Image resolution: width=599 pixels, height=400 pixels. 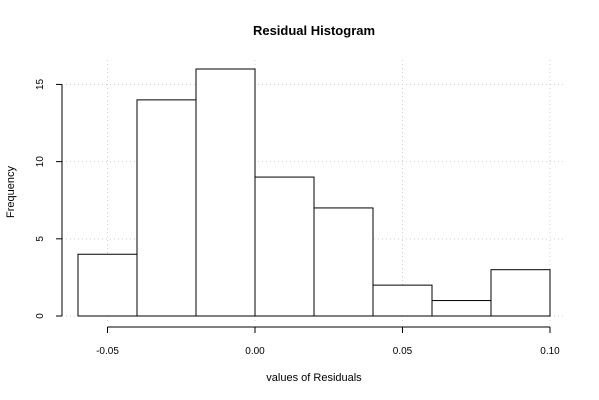 I want to click on x-tick-label: -0.05, so click(x=107, y=351).